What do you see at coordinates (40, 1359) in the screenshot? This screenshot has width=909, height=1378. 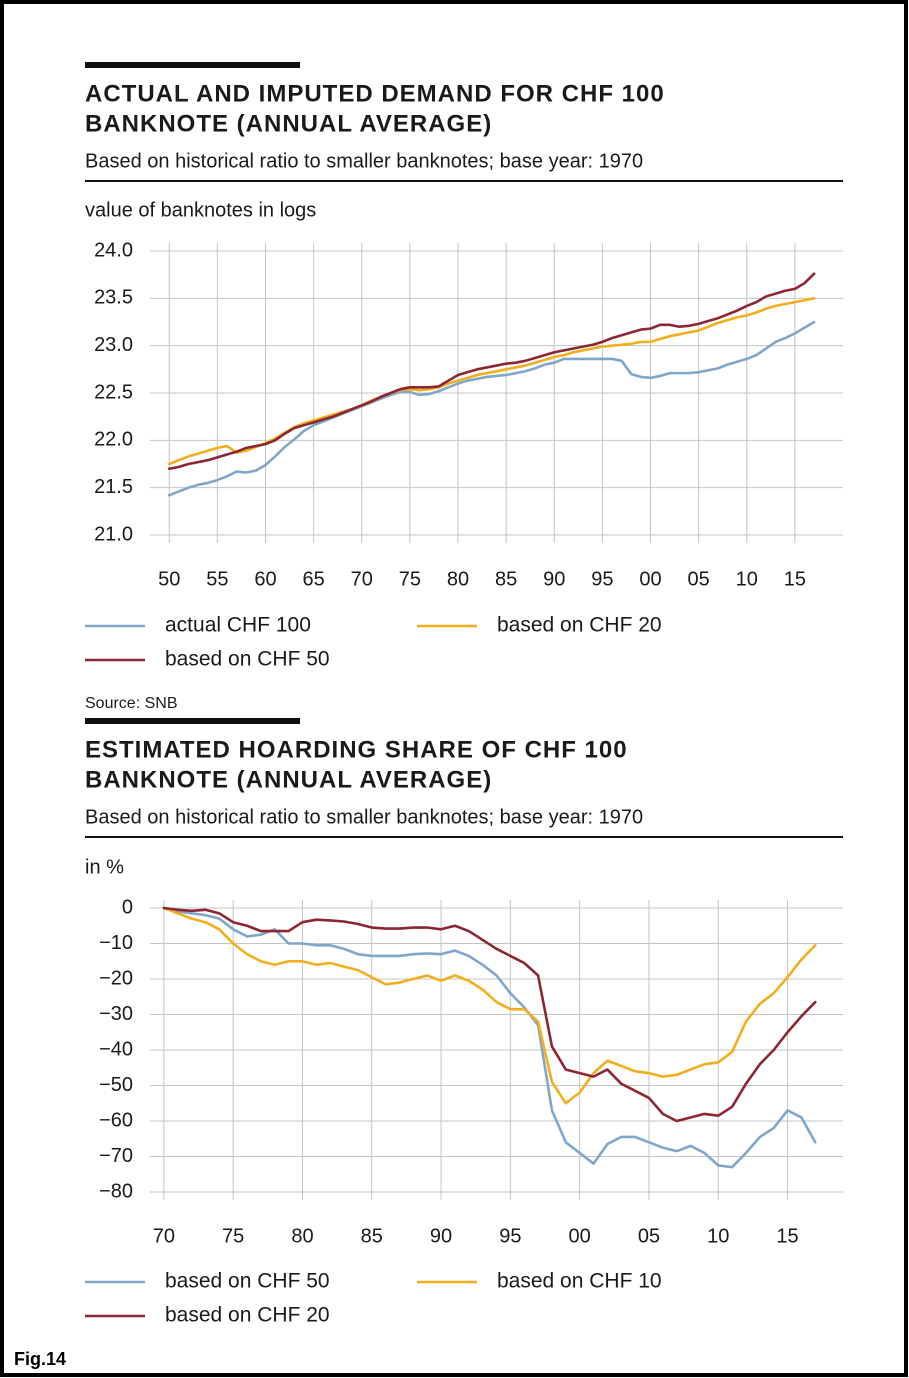 I see `figure-label: Fig.14` at bounding box center [40, 1359].